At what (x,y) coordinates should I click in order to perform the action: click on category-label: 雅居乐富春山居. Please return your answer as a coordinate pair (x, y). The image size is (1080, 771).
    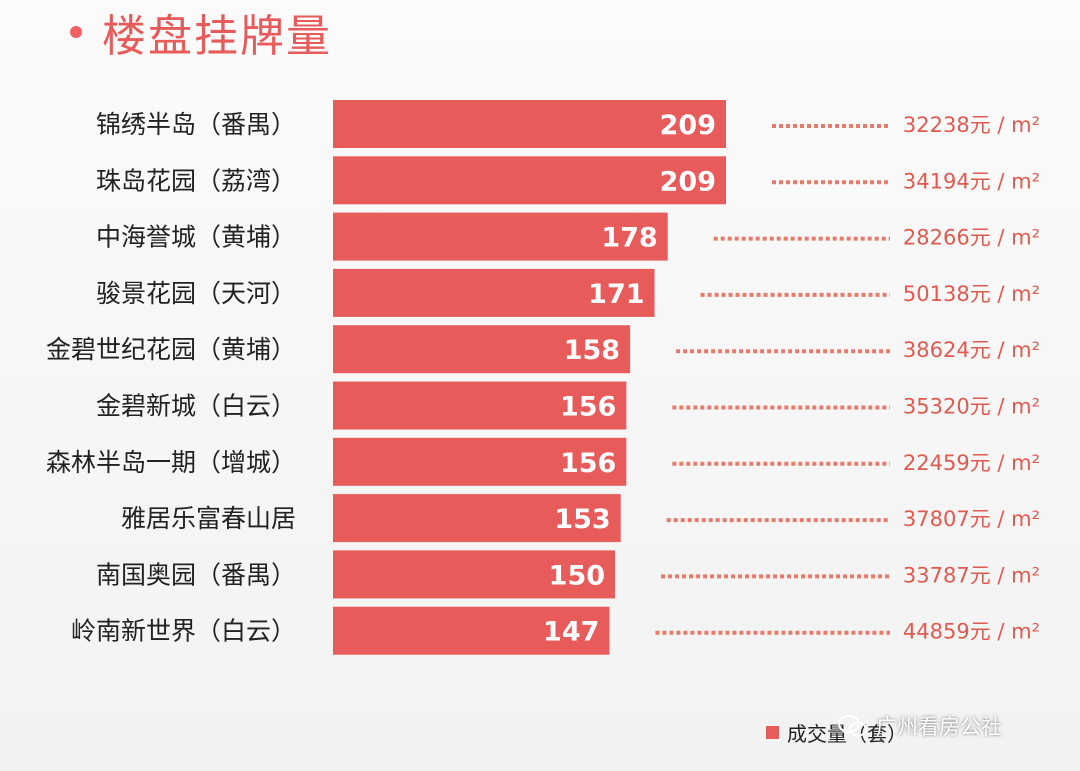
    Looking at the image, I should click on (208, 518).